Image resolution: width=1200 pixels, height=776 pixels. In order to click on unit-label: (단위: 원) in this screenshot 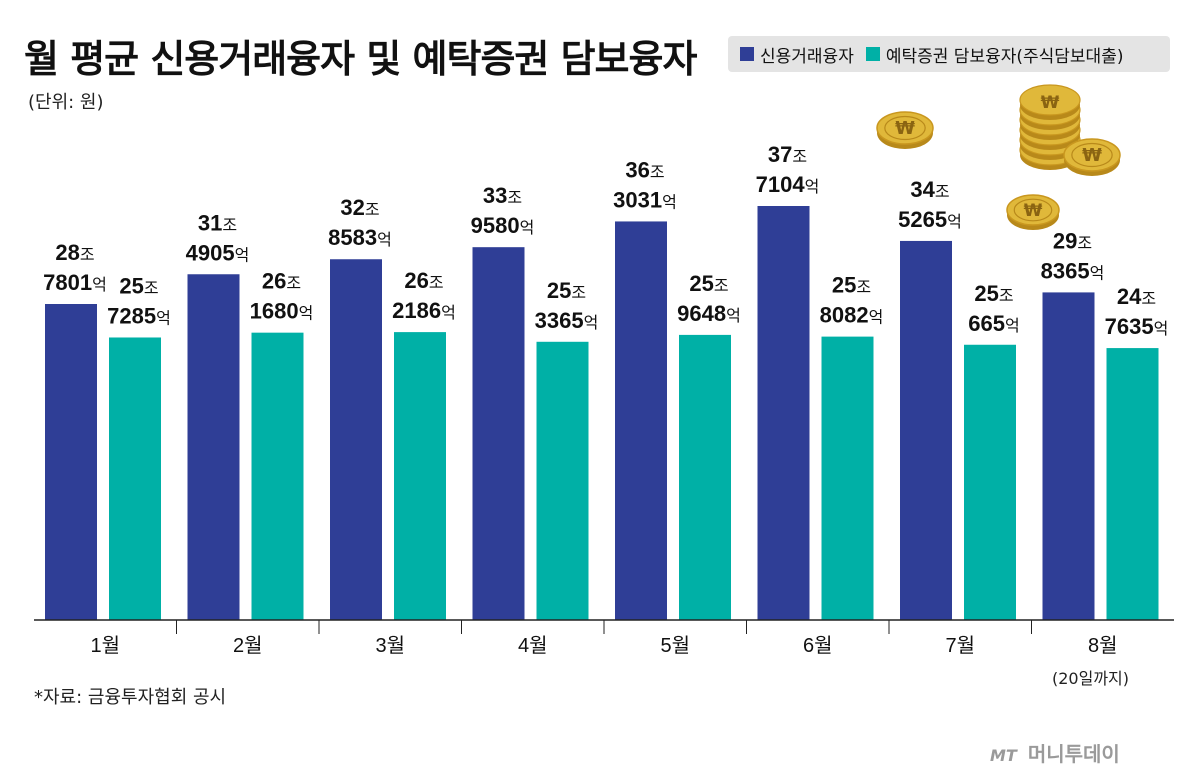, I will do `click(66, 102)`.